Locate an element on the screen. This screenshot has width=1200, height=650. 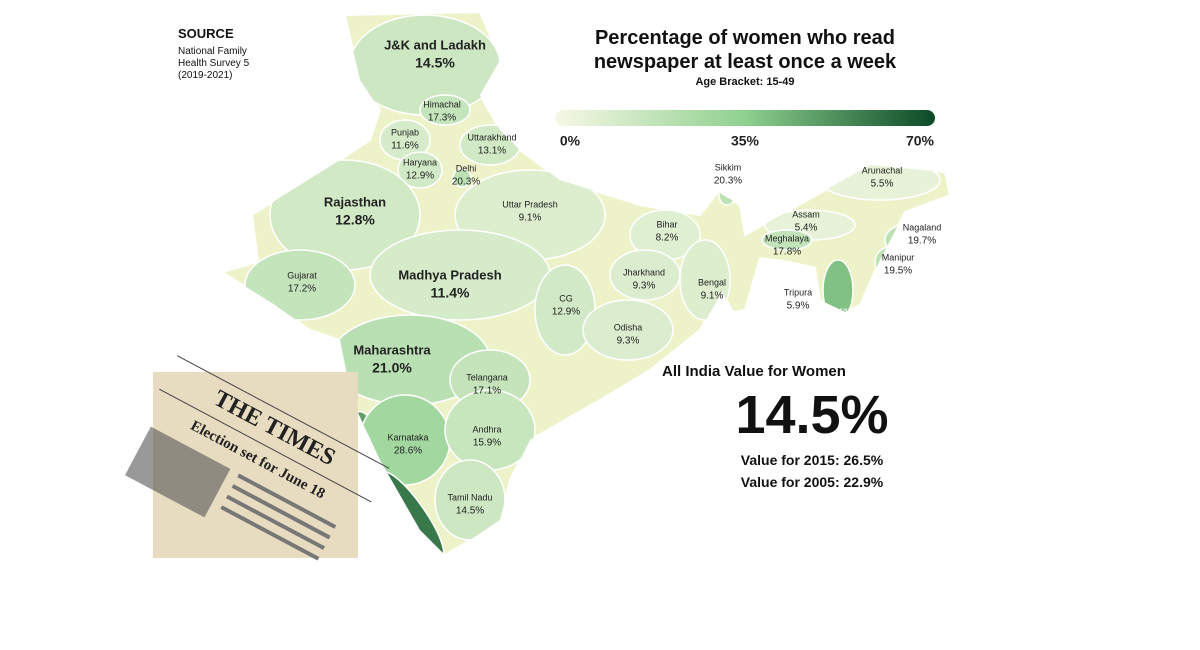
state-value: 21.0% is located at coordinates (392, 368).